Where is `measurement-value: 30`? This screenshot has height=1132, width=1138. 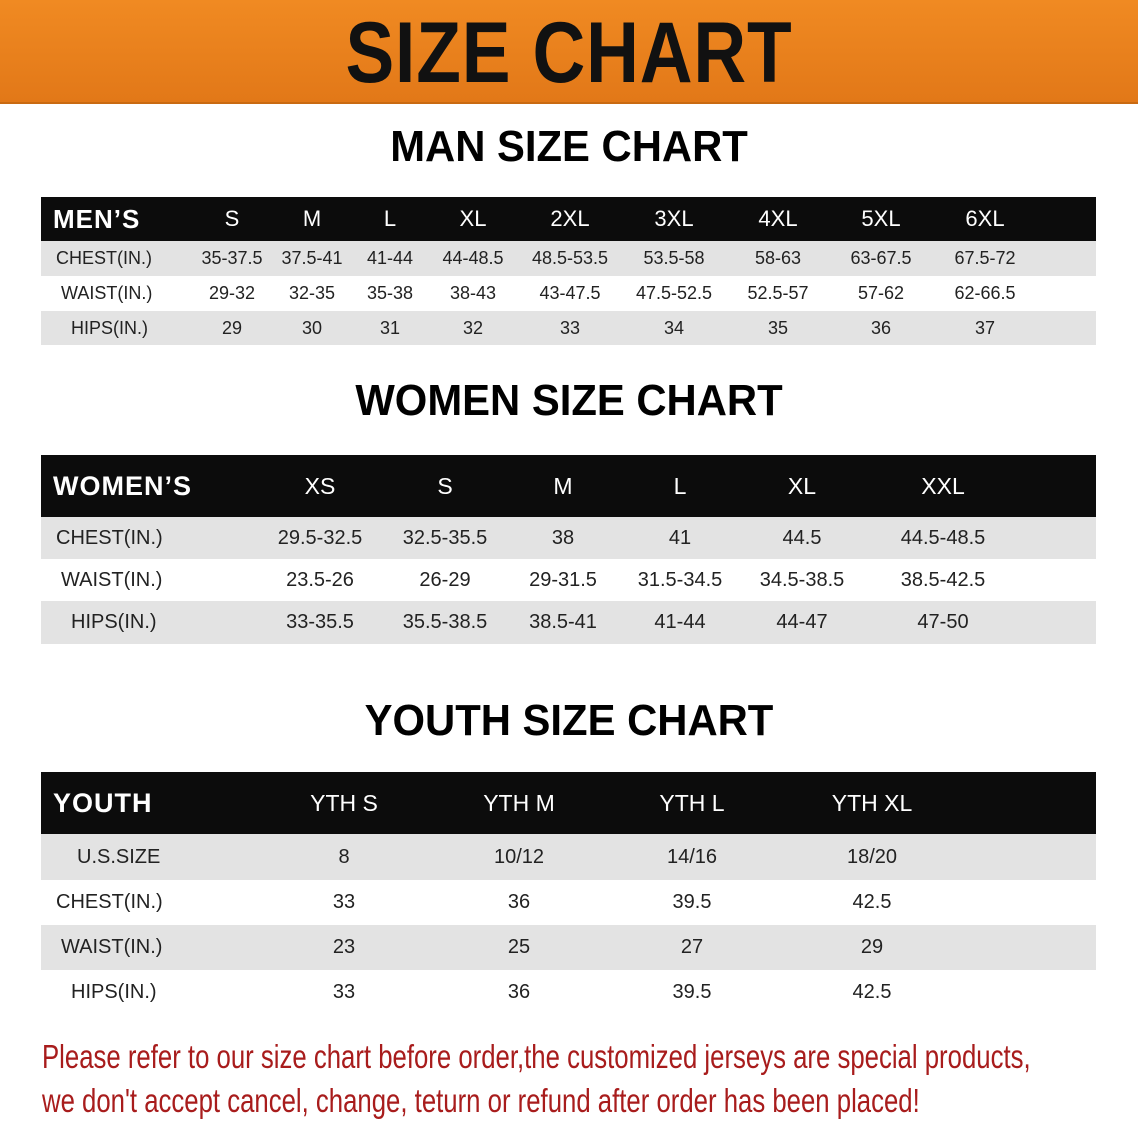 measurement-value: 30 is located at coordinates (312, 327).